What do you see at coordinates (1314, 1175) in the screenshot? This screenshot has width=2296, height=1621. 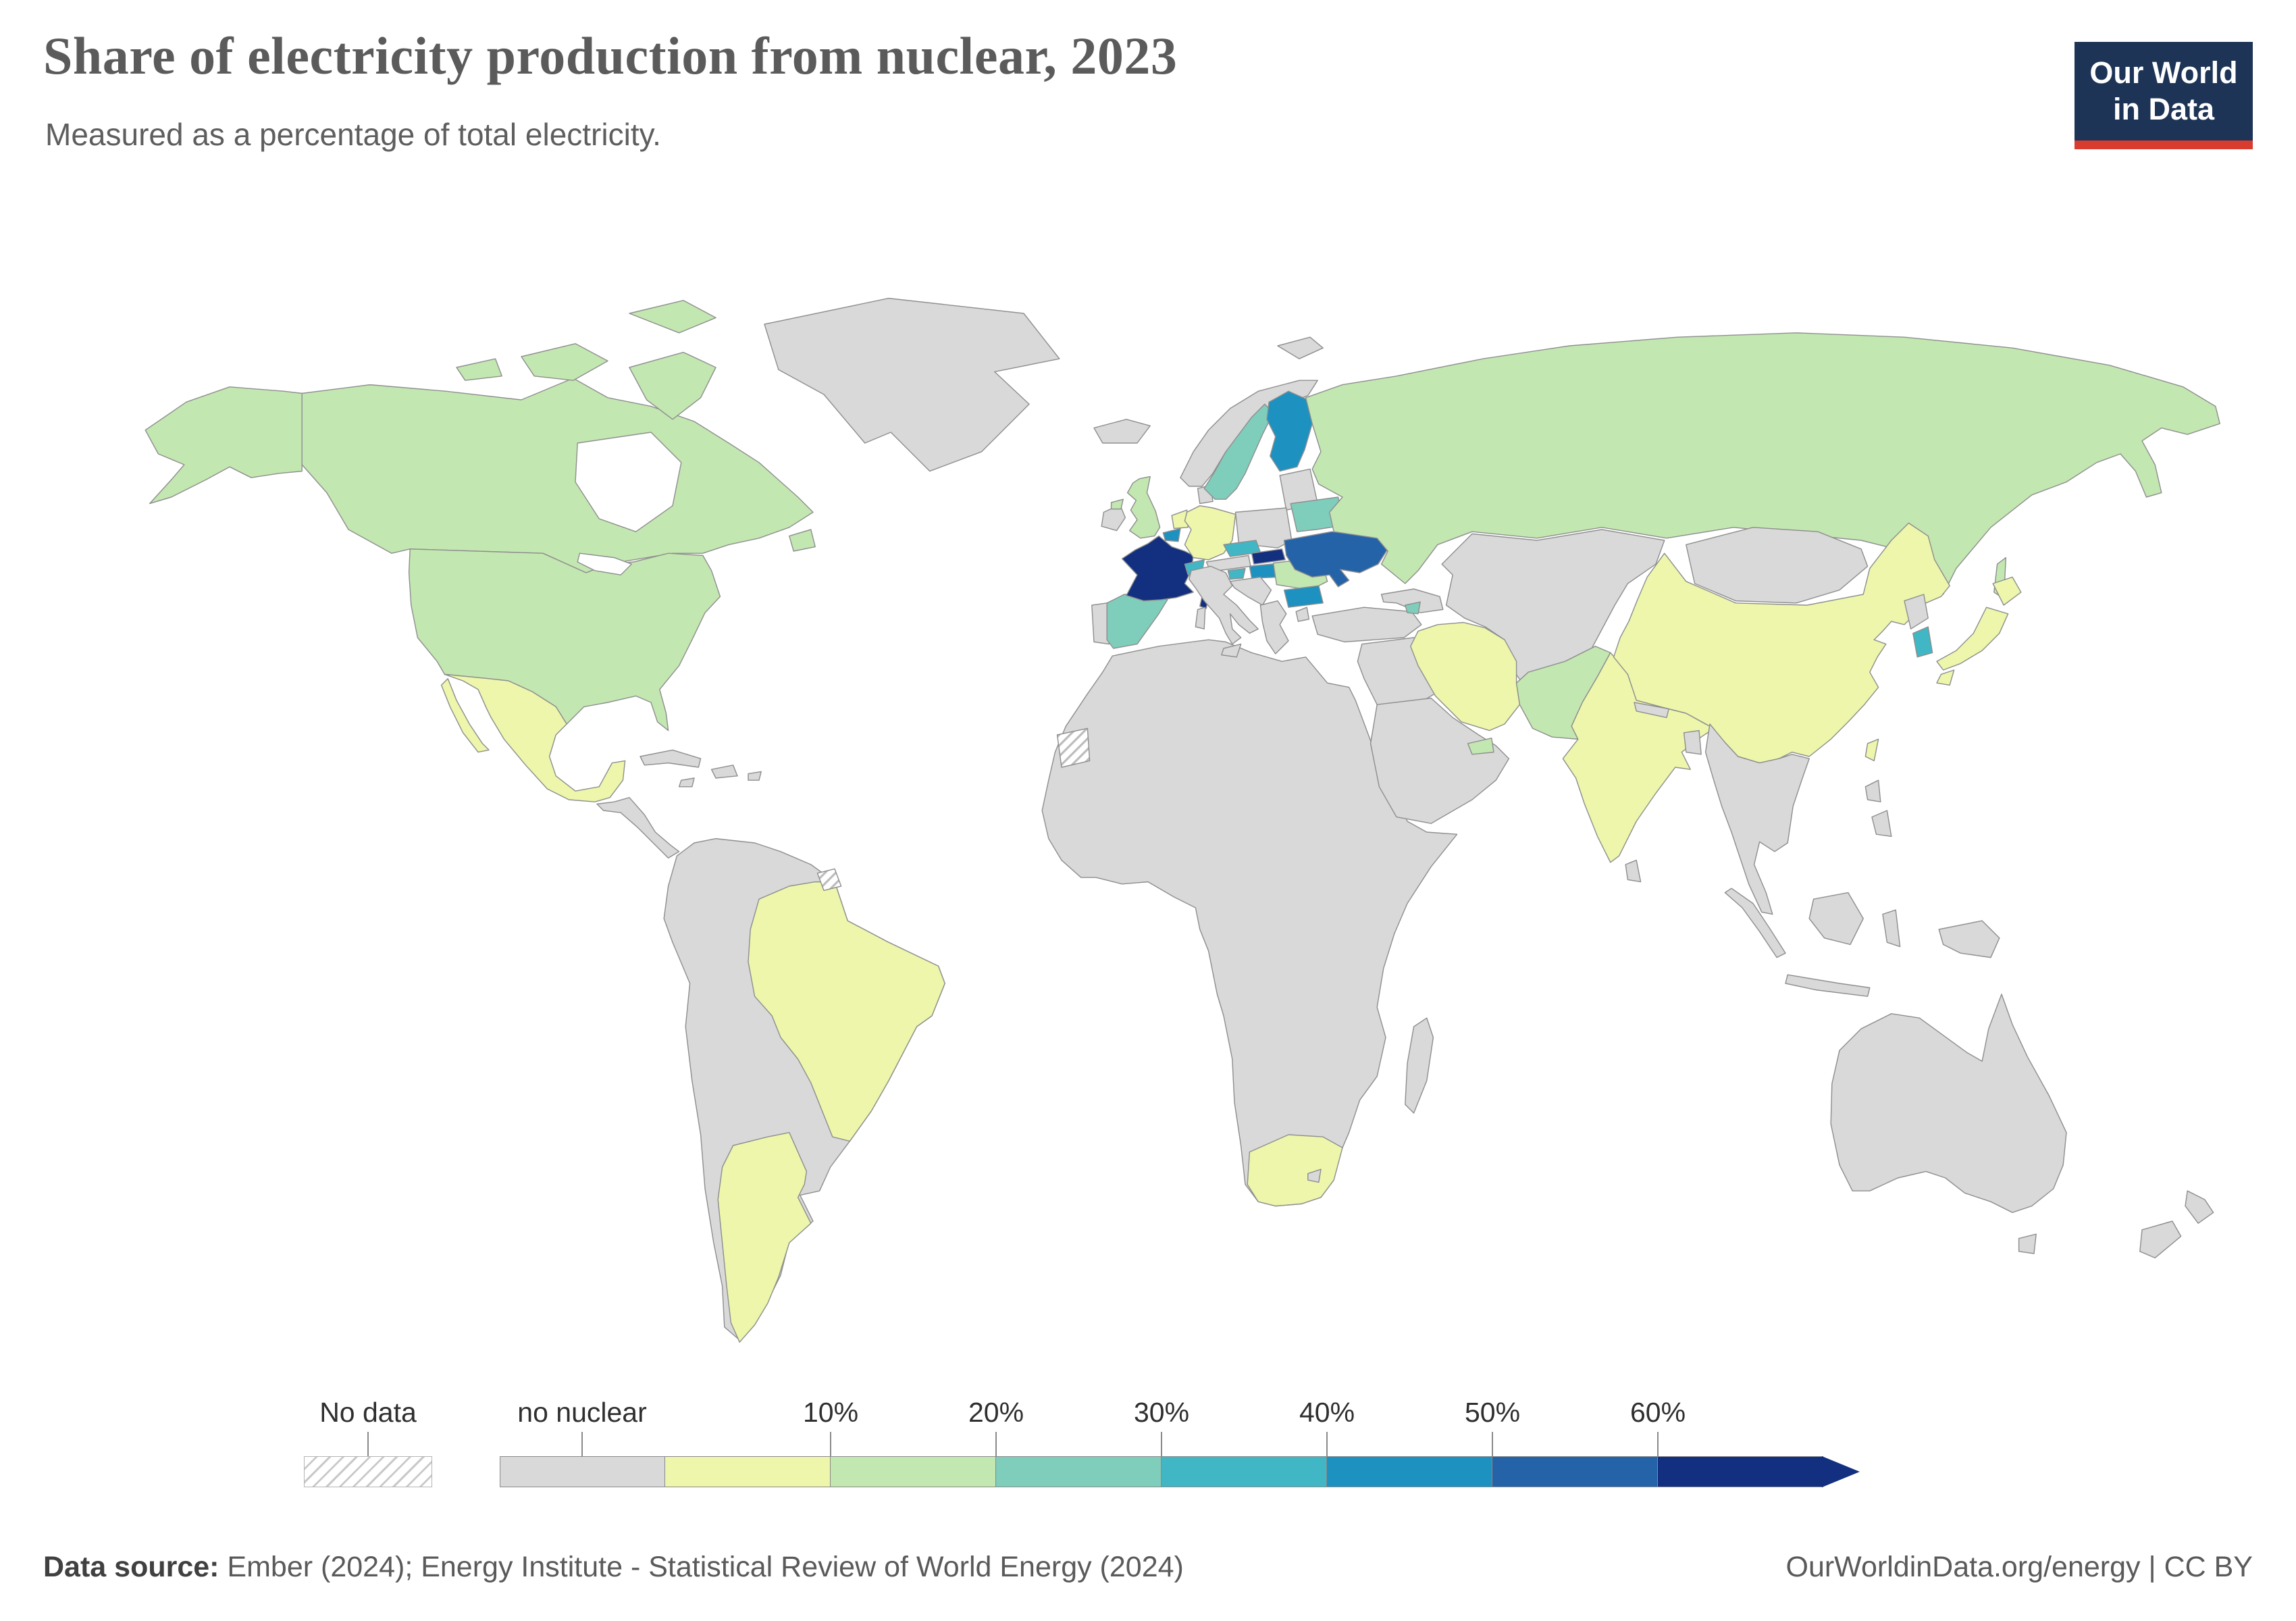 I see `country-lesotho` at bounding box center [1314, 1175].